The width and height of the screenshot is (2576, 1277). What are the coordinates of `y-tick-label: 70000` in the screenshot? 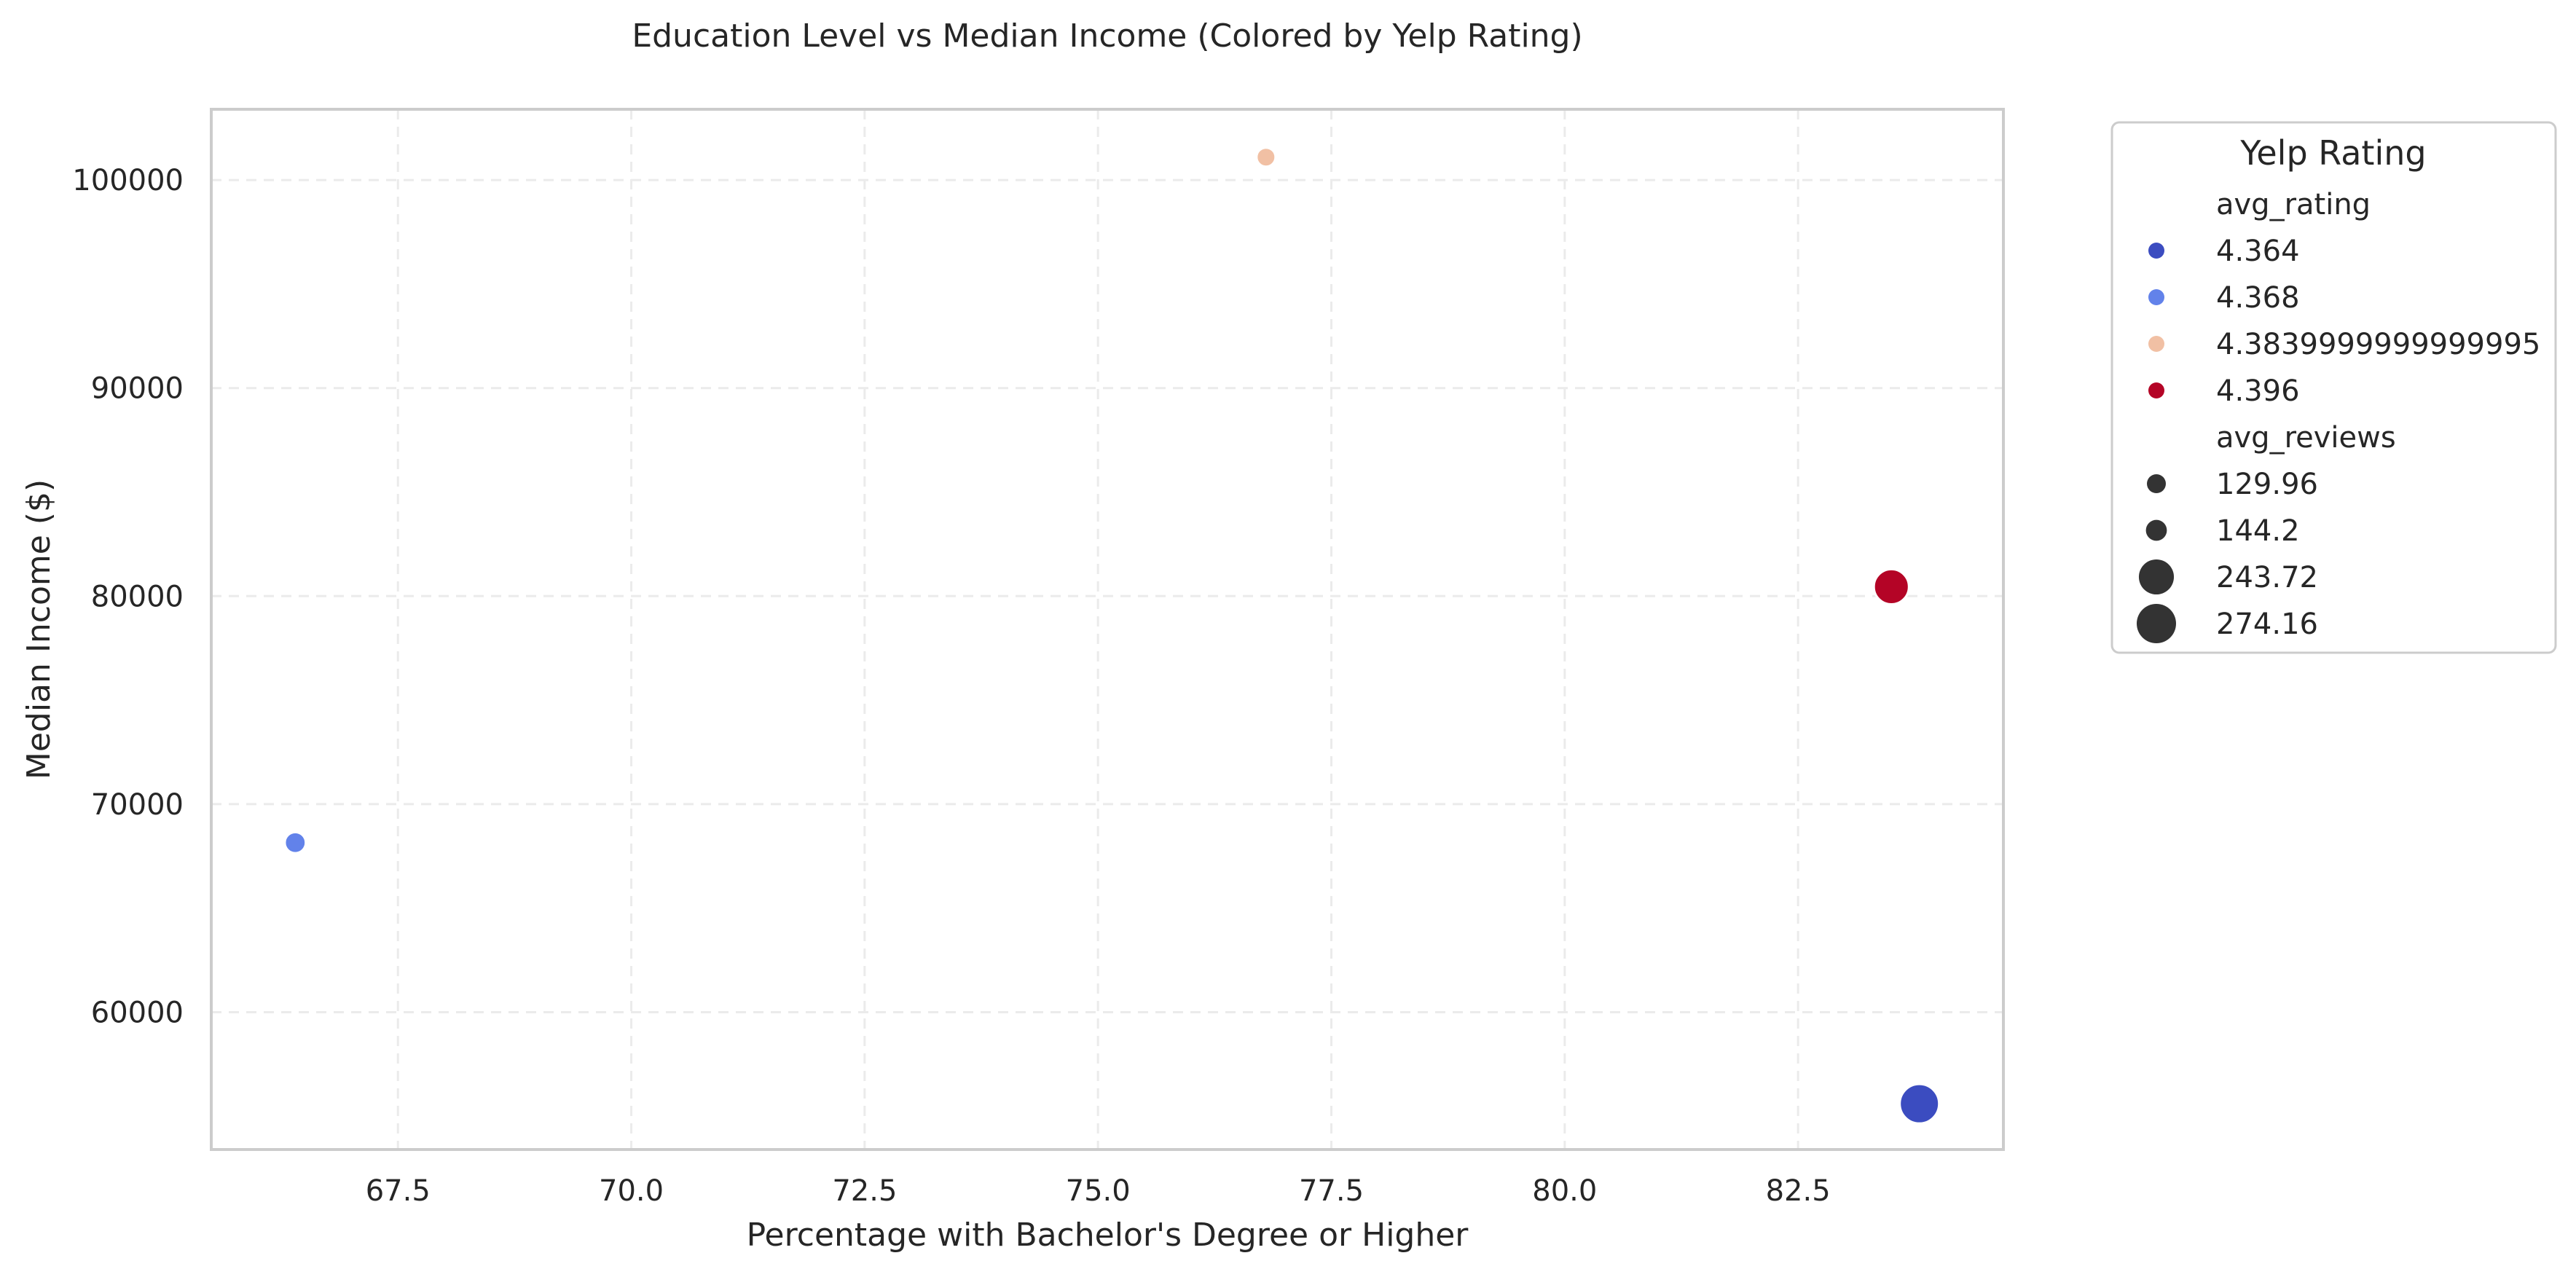 It's located at (137, 805).